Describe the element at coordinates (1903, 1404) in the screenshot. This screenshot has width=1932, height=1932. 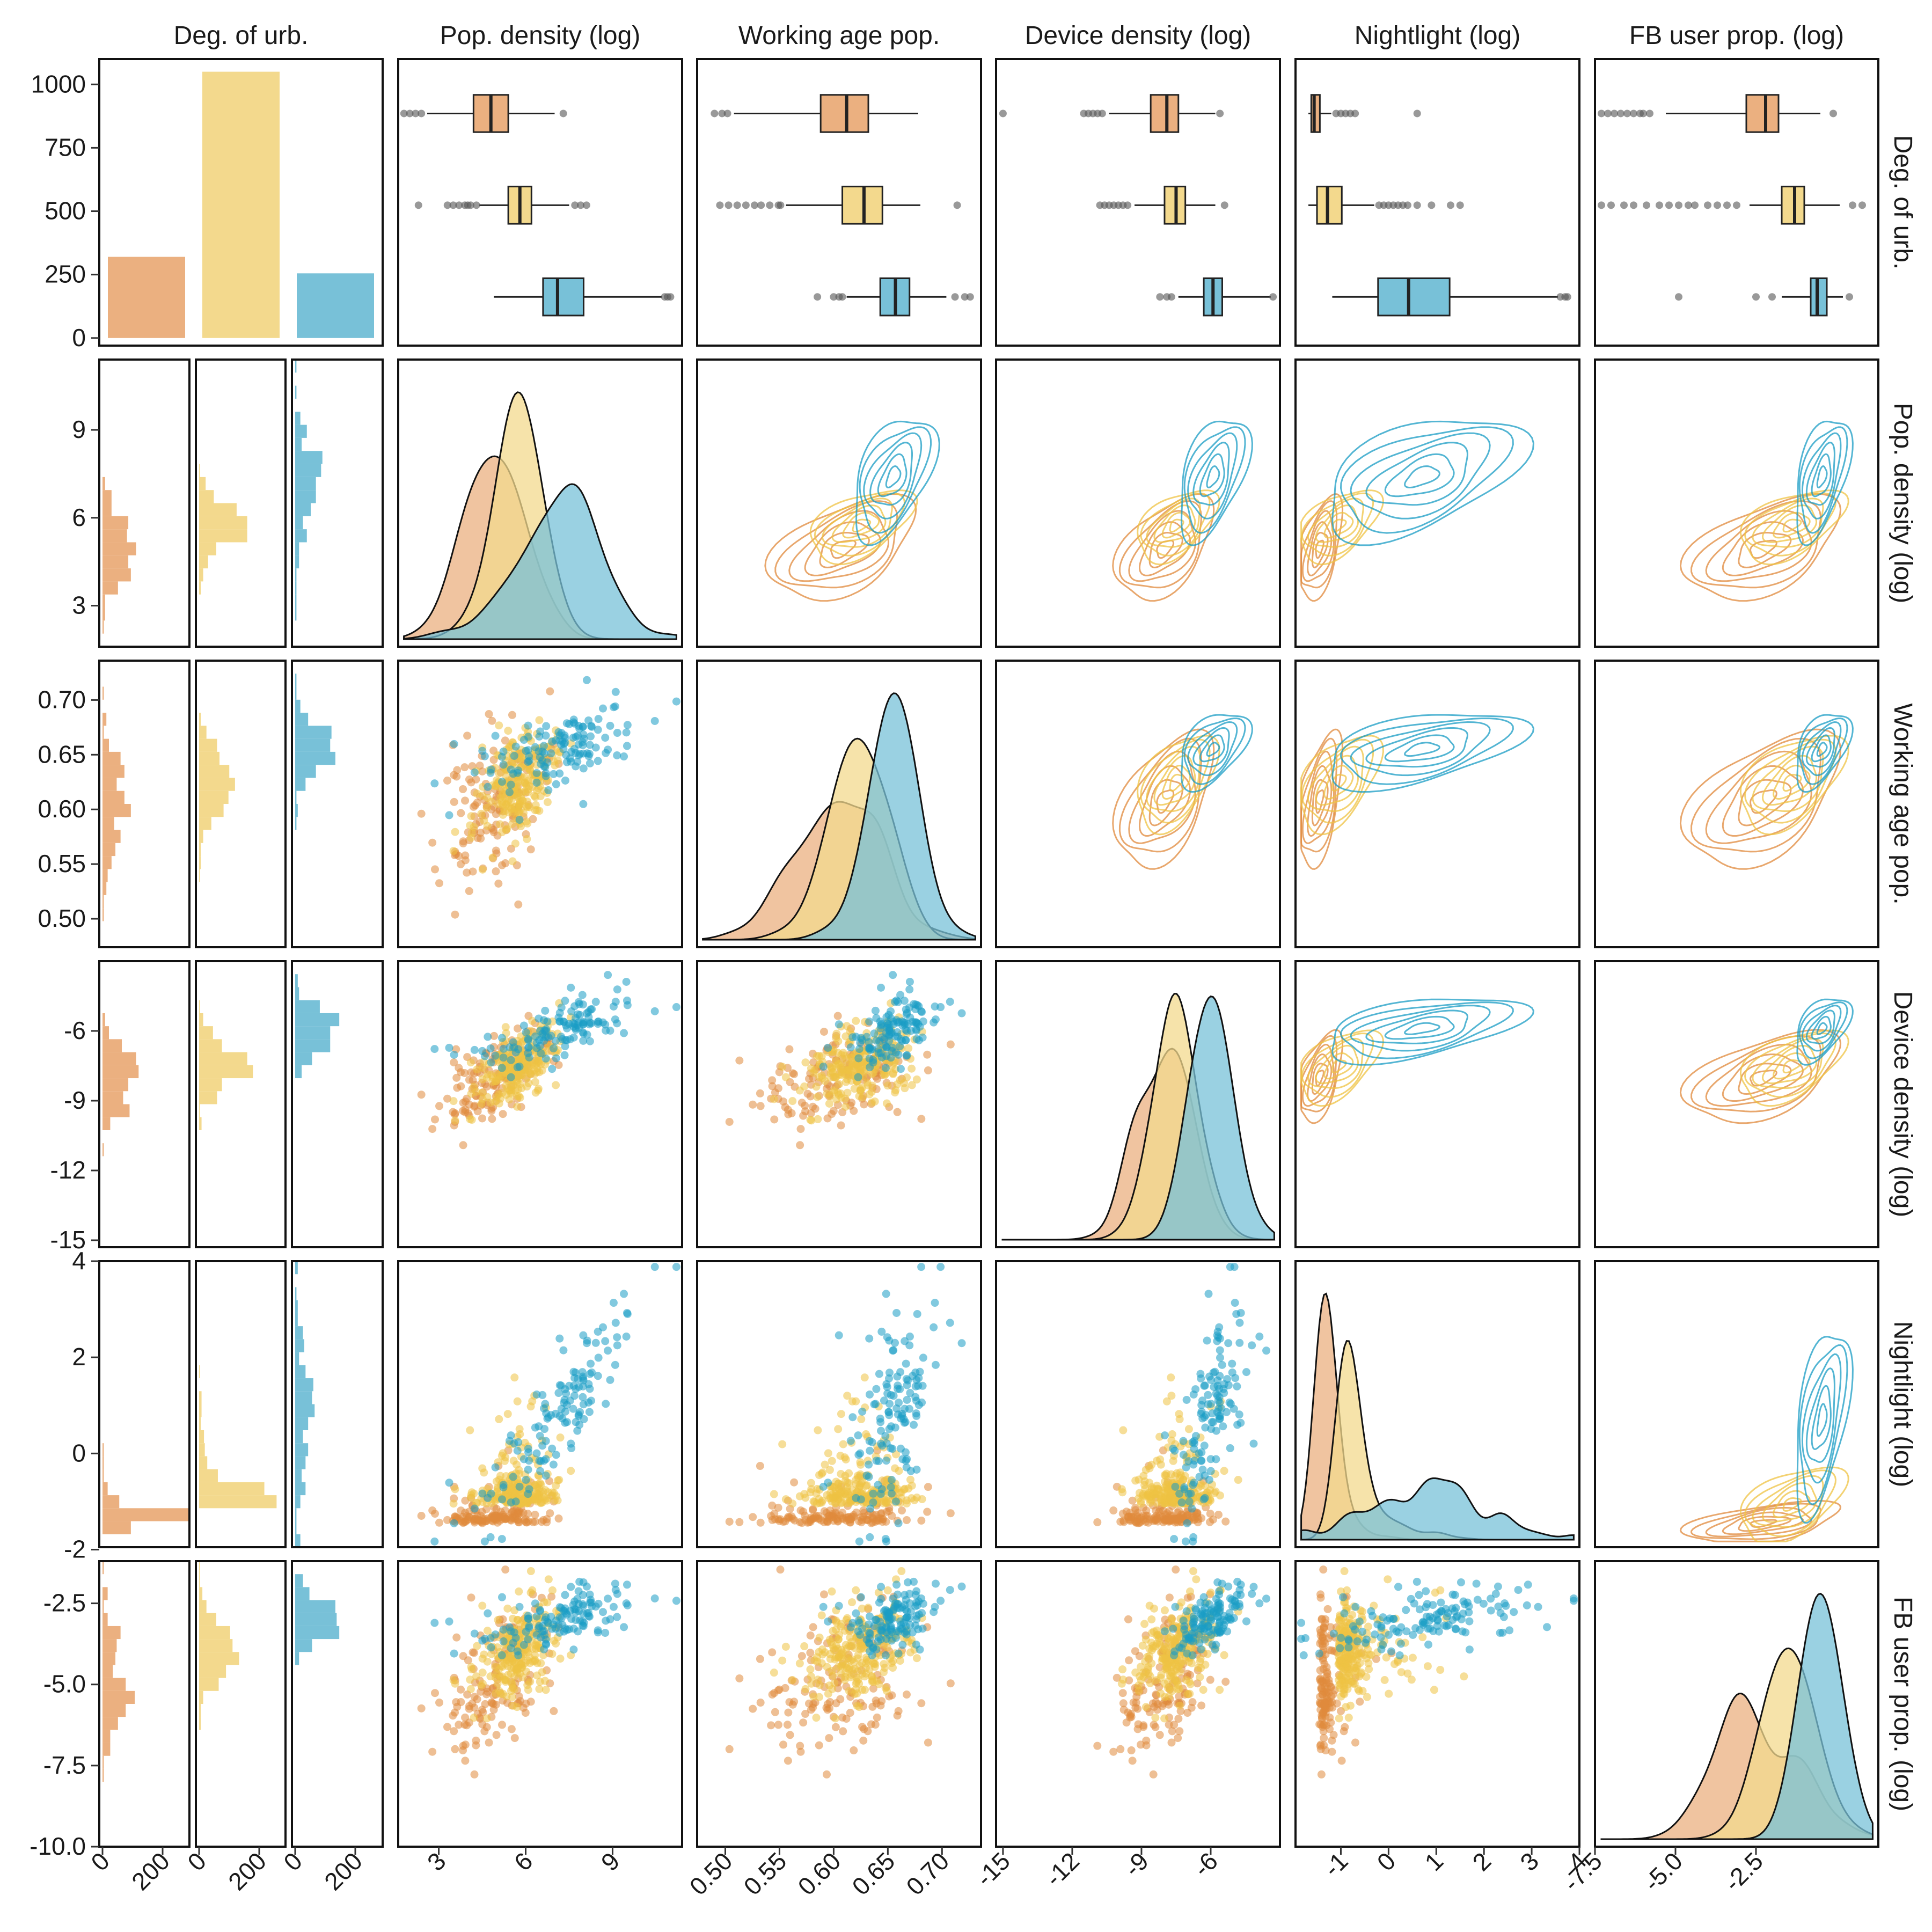
I see `row-strip-label: Nightlight (log)` at that location.